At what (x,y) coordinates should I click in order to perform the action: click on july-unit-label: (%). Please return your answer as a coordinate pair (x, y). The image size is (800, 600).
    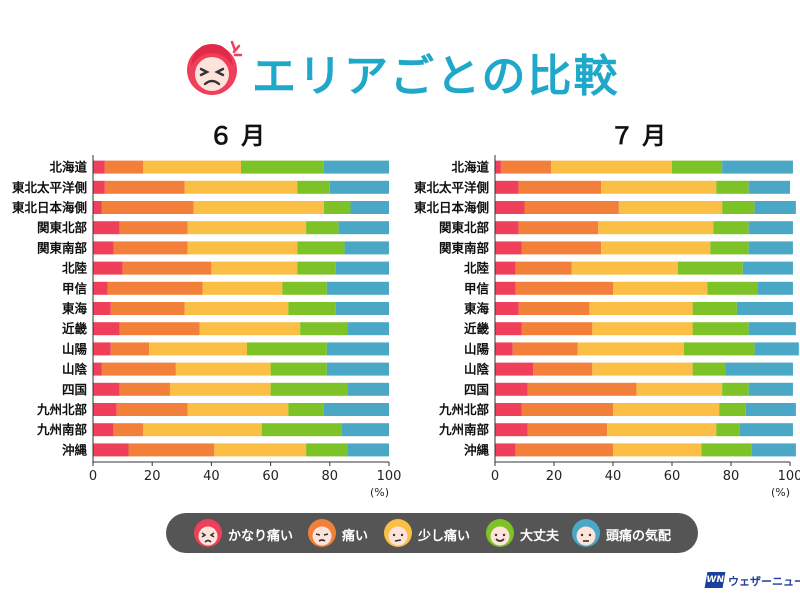
    Looking at the image, I should click on (780, 492).